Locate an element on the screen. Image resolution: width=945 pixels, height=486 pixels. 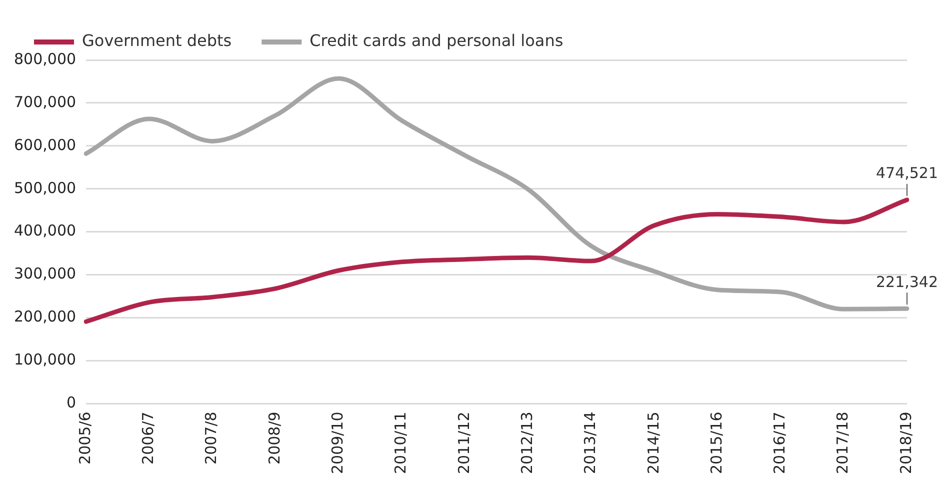
x-tick-label: 2007/8 is located at coordinates (211, 438).